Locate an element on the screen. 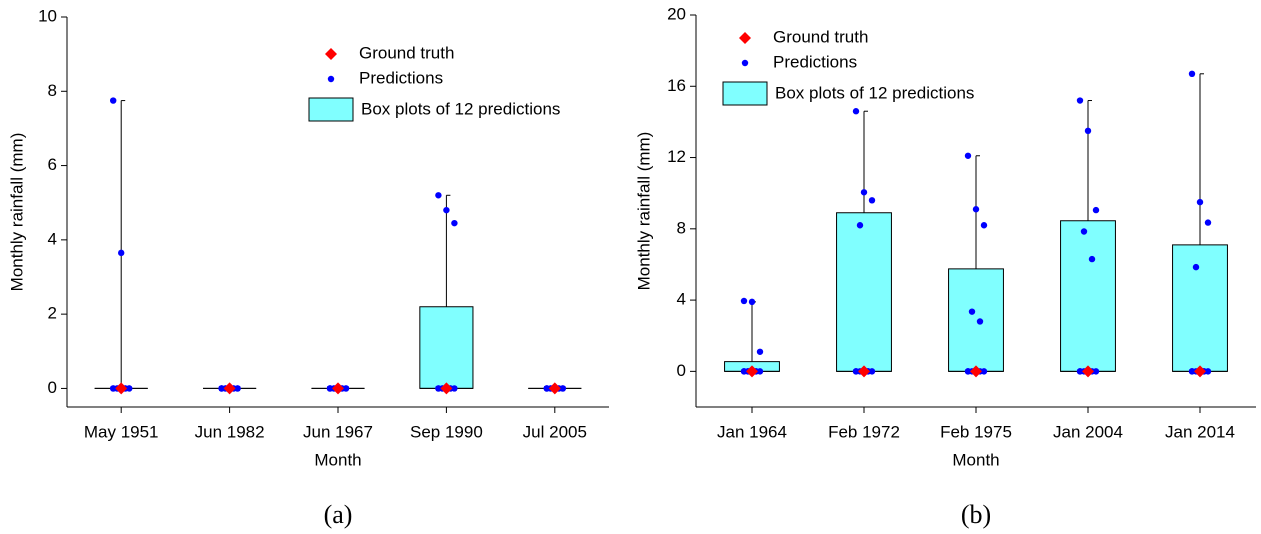 Image resolution: width=1261 pixels, height=534 pixels. x-tick-label: Jun 1967 is located at coordinates (338, 431).